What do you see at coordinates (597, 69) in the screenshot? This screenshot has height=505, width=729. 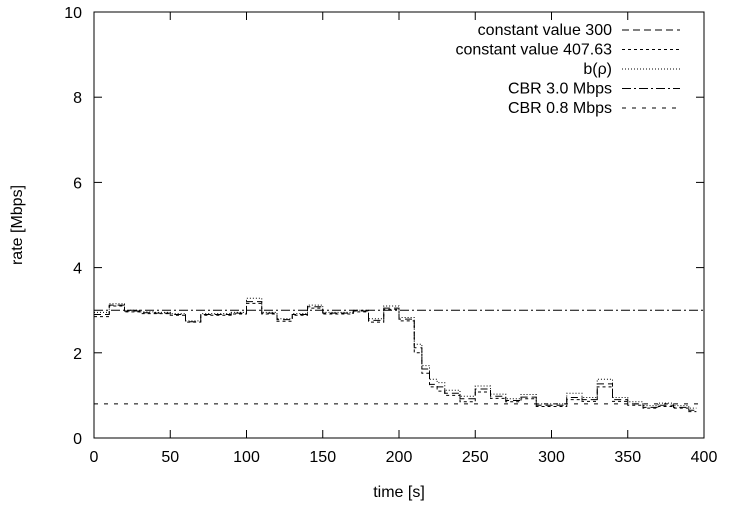 I see `legend-label-2: b(ρ)` at bounding box center [597, 69].